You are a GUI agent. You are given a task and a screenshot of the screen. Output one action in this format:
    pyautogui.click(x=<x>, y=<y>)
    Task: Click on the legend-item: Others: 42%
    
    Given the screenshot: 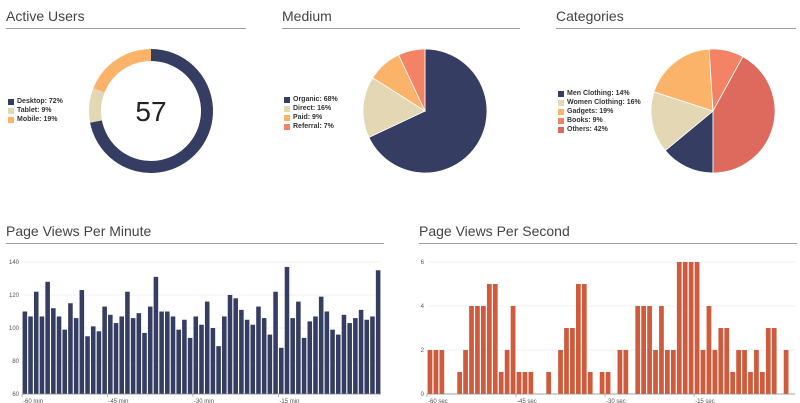 What is the action you would take?
    pyautogui.click(x=599, y=129)
    